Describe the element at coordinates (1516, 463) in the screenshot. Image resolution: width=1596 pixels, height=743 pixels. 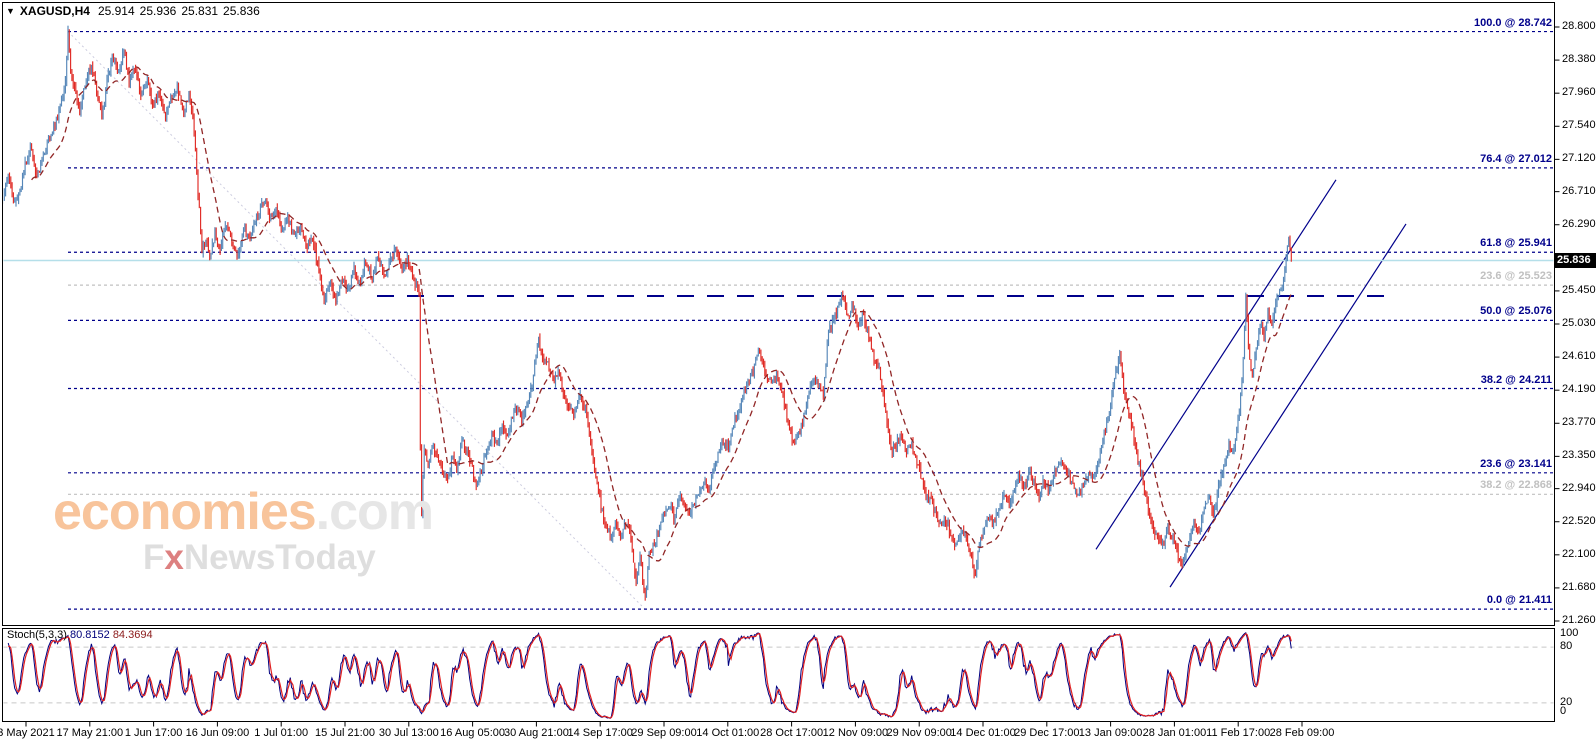
I see `fib-level-label: 23.6 @ 23.141` at that location.